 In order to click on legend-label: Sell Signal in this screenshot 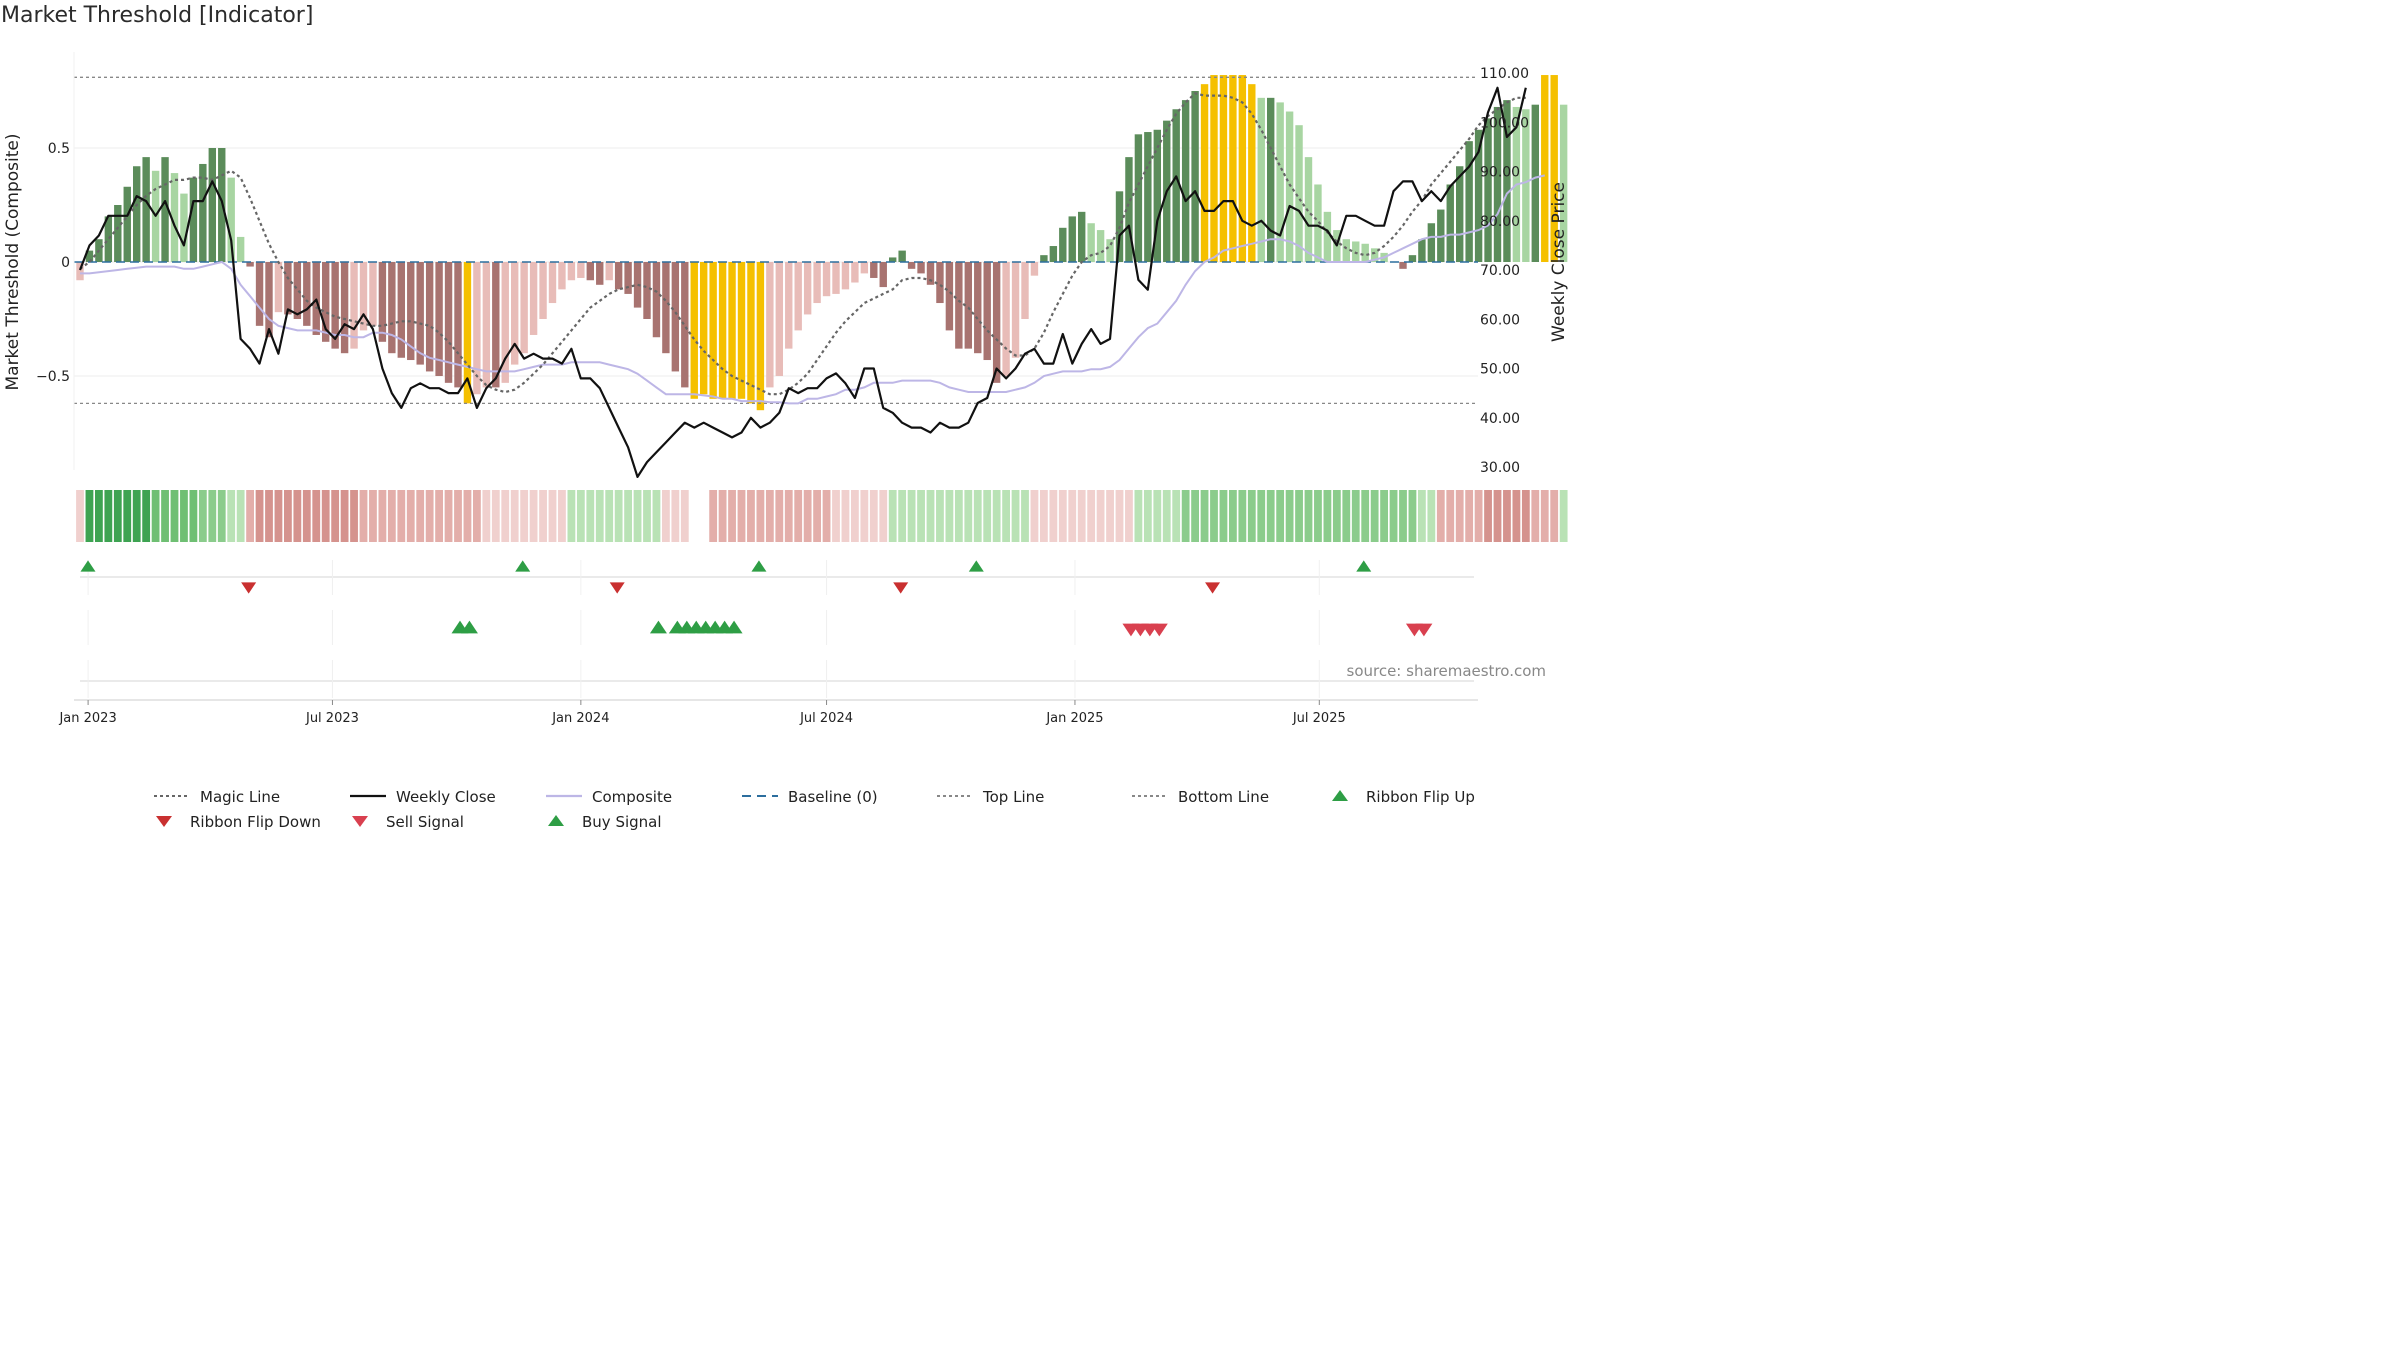, I will do `click(425, 822)`.